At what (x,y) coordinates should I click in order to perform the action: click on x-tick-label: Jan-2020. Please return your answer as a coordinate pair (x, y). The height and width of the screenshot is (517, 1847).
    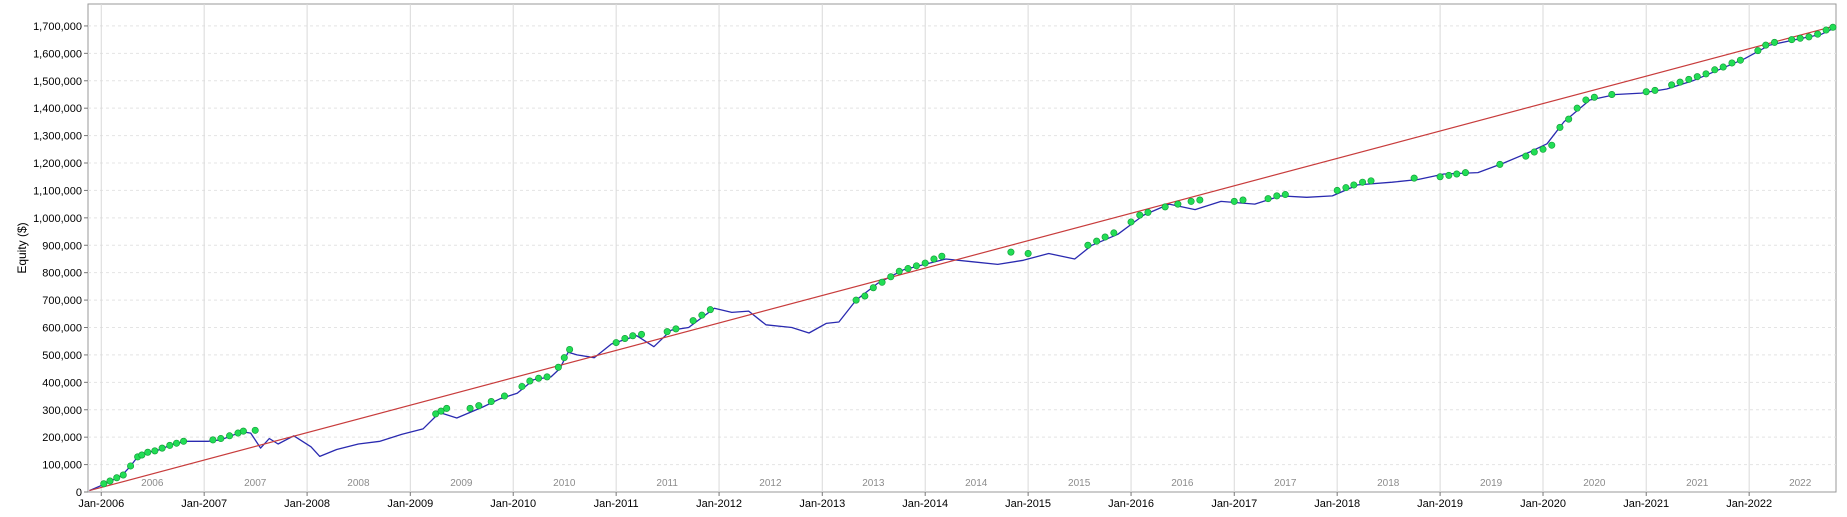
    Looking at the image, I should click on (1543, 504).